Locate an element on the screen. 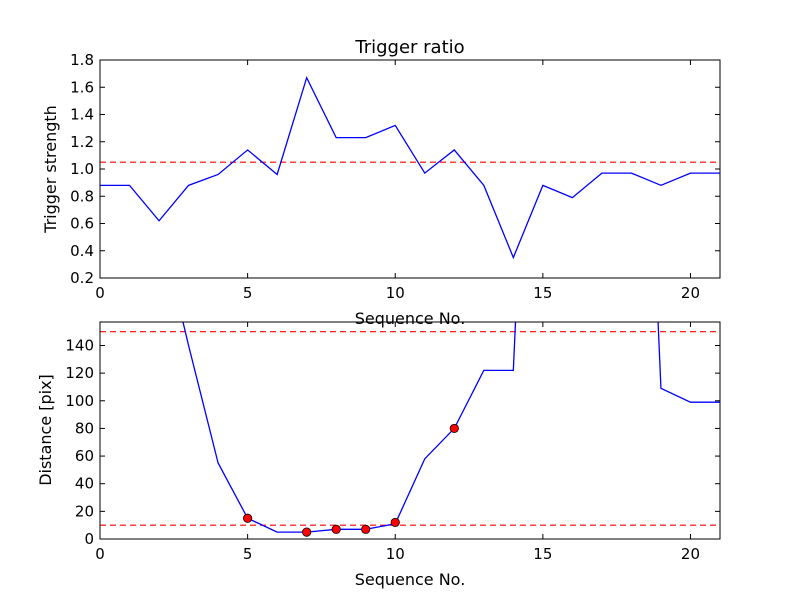  bottom-y-tick-label: 80 is located at coordinates (84, 428).